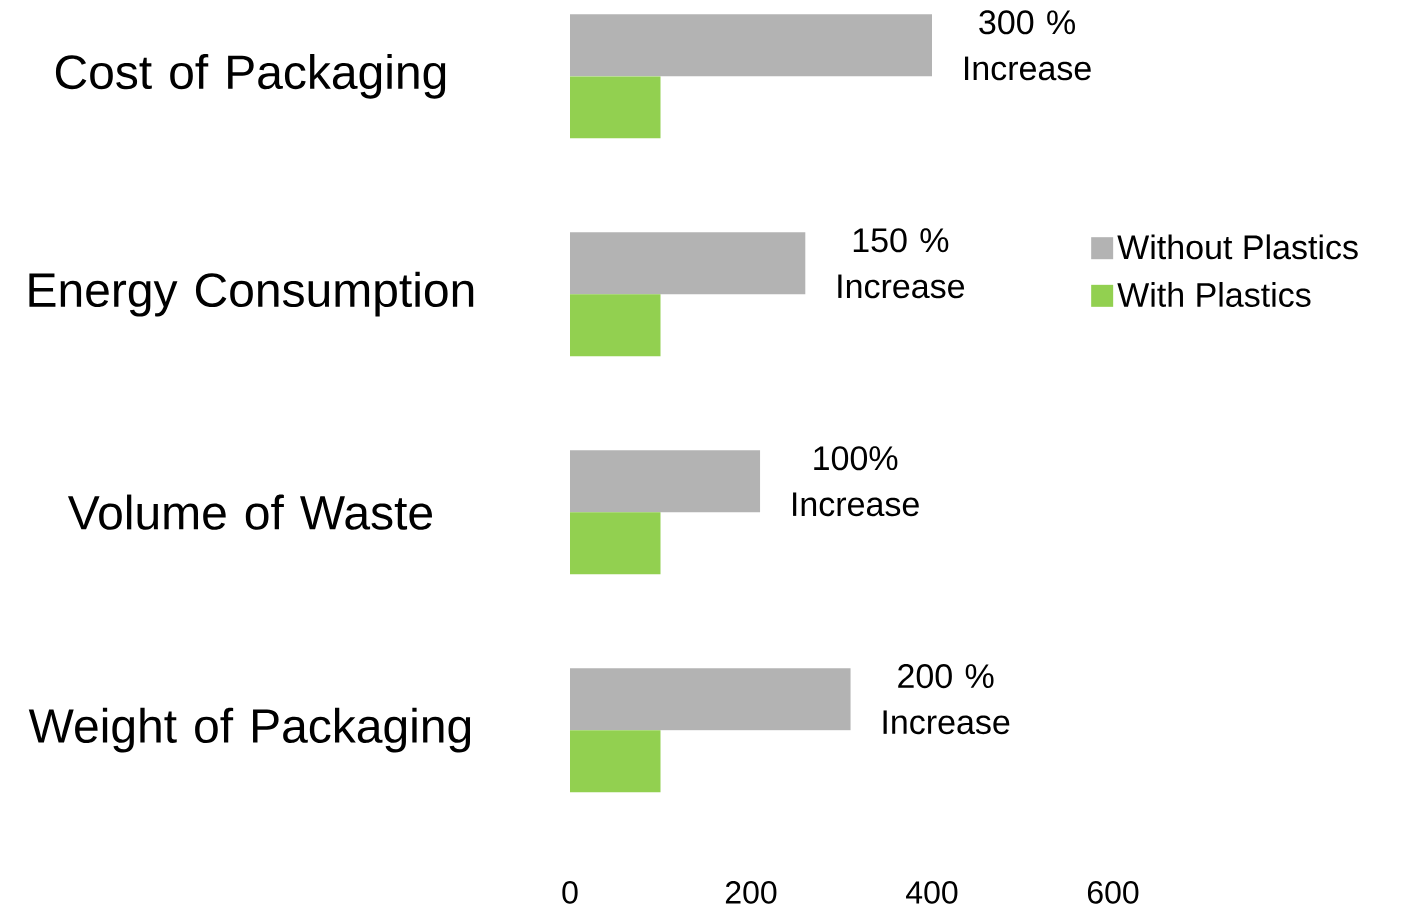 The height and width of the screenshot is (916, 1407). Describe the element at coordinates (856, 481) in the screenshot. I see `annotation: 100% Increase` at that location.